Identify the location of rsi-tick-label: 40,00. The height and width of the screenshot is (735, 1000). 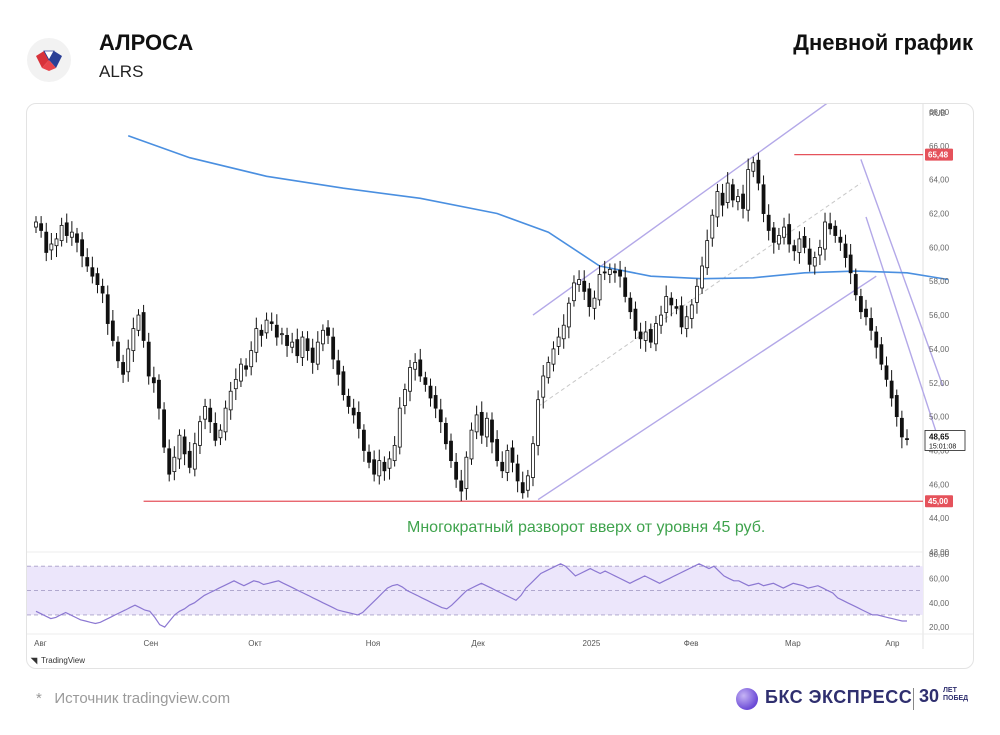
(939, 603).